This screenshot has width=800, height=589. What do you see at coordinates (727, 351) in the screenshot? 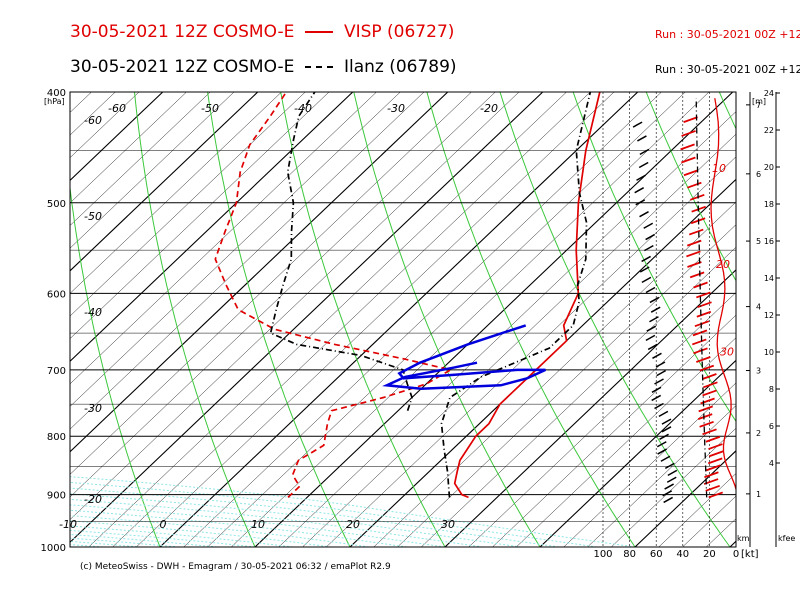
I see `wind-curve-label: 30` at bounding box center [727, 351].